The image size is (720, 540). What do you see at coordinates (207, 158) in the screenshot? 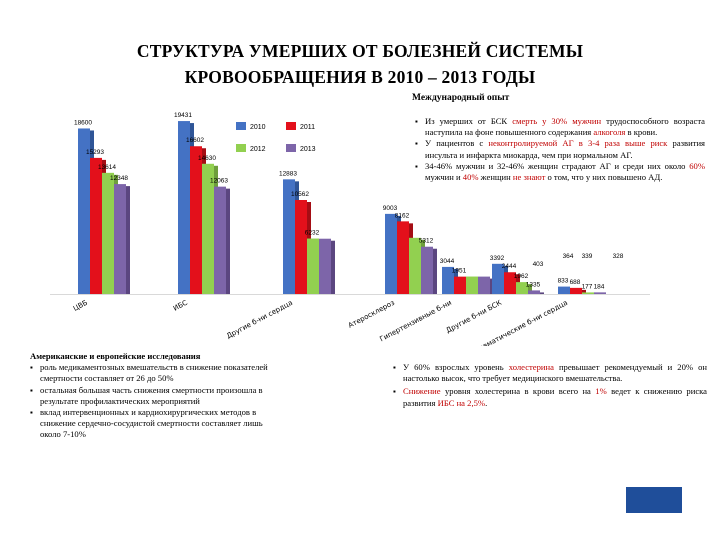
I see `data-label: 14630` at bounding box center [207, 158].